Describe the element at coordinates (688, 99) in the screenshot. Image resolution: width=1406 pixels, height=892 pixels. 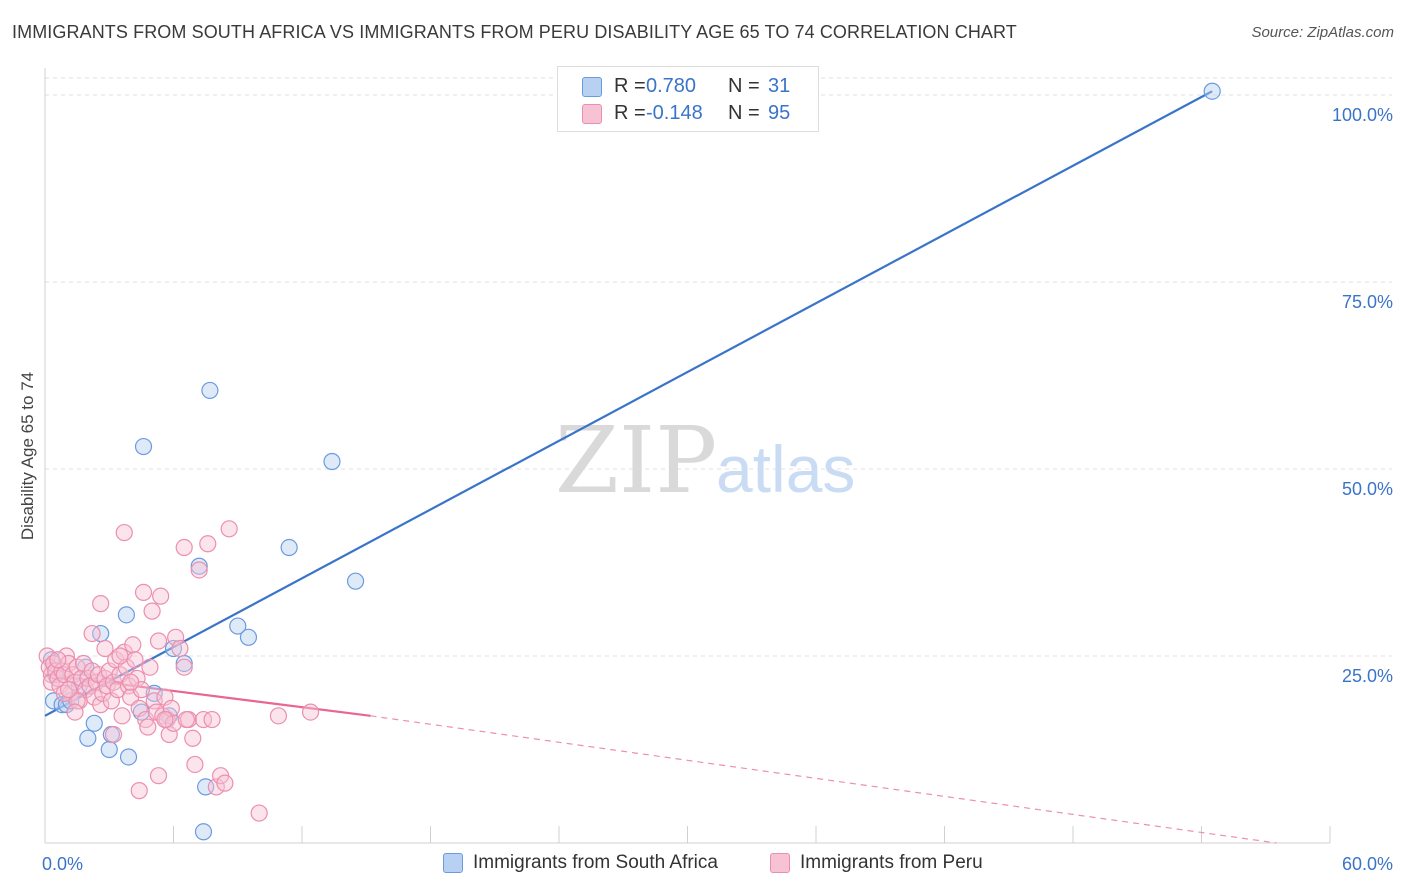
I see `stats-legend: R = 0.780 N = 31 R = -0.148 N = 95` at that location.